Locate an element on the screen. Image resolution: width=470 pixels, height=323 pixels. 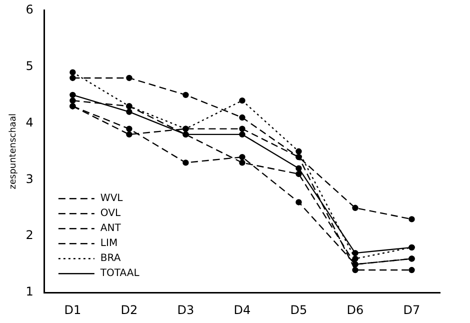
legend-label: LIM is located at coordinates (109, 244).